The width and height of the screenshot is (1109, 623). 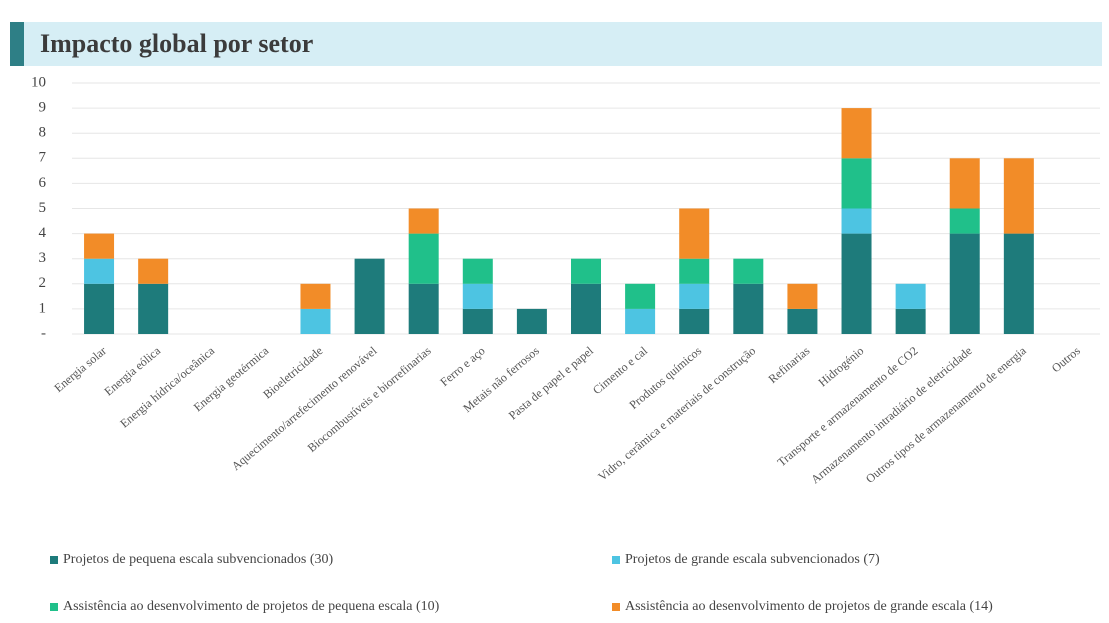 What do you see at coordinates (80, 369) in the screenshot?
I see `x-tick-label: Energia solar` at bounding box center [80, 369].